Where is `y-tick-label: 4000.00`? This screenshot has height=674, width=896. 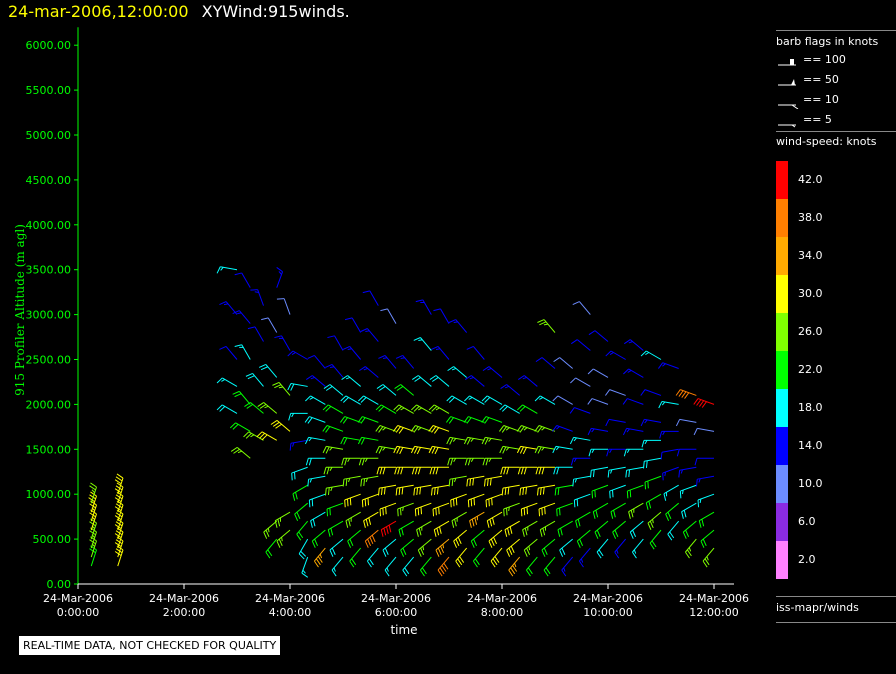
y-tick-label: 4000.00 is located at coordinates (49, 225).